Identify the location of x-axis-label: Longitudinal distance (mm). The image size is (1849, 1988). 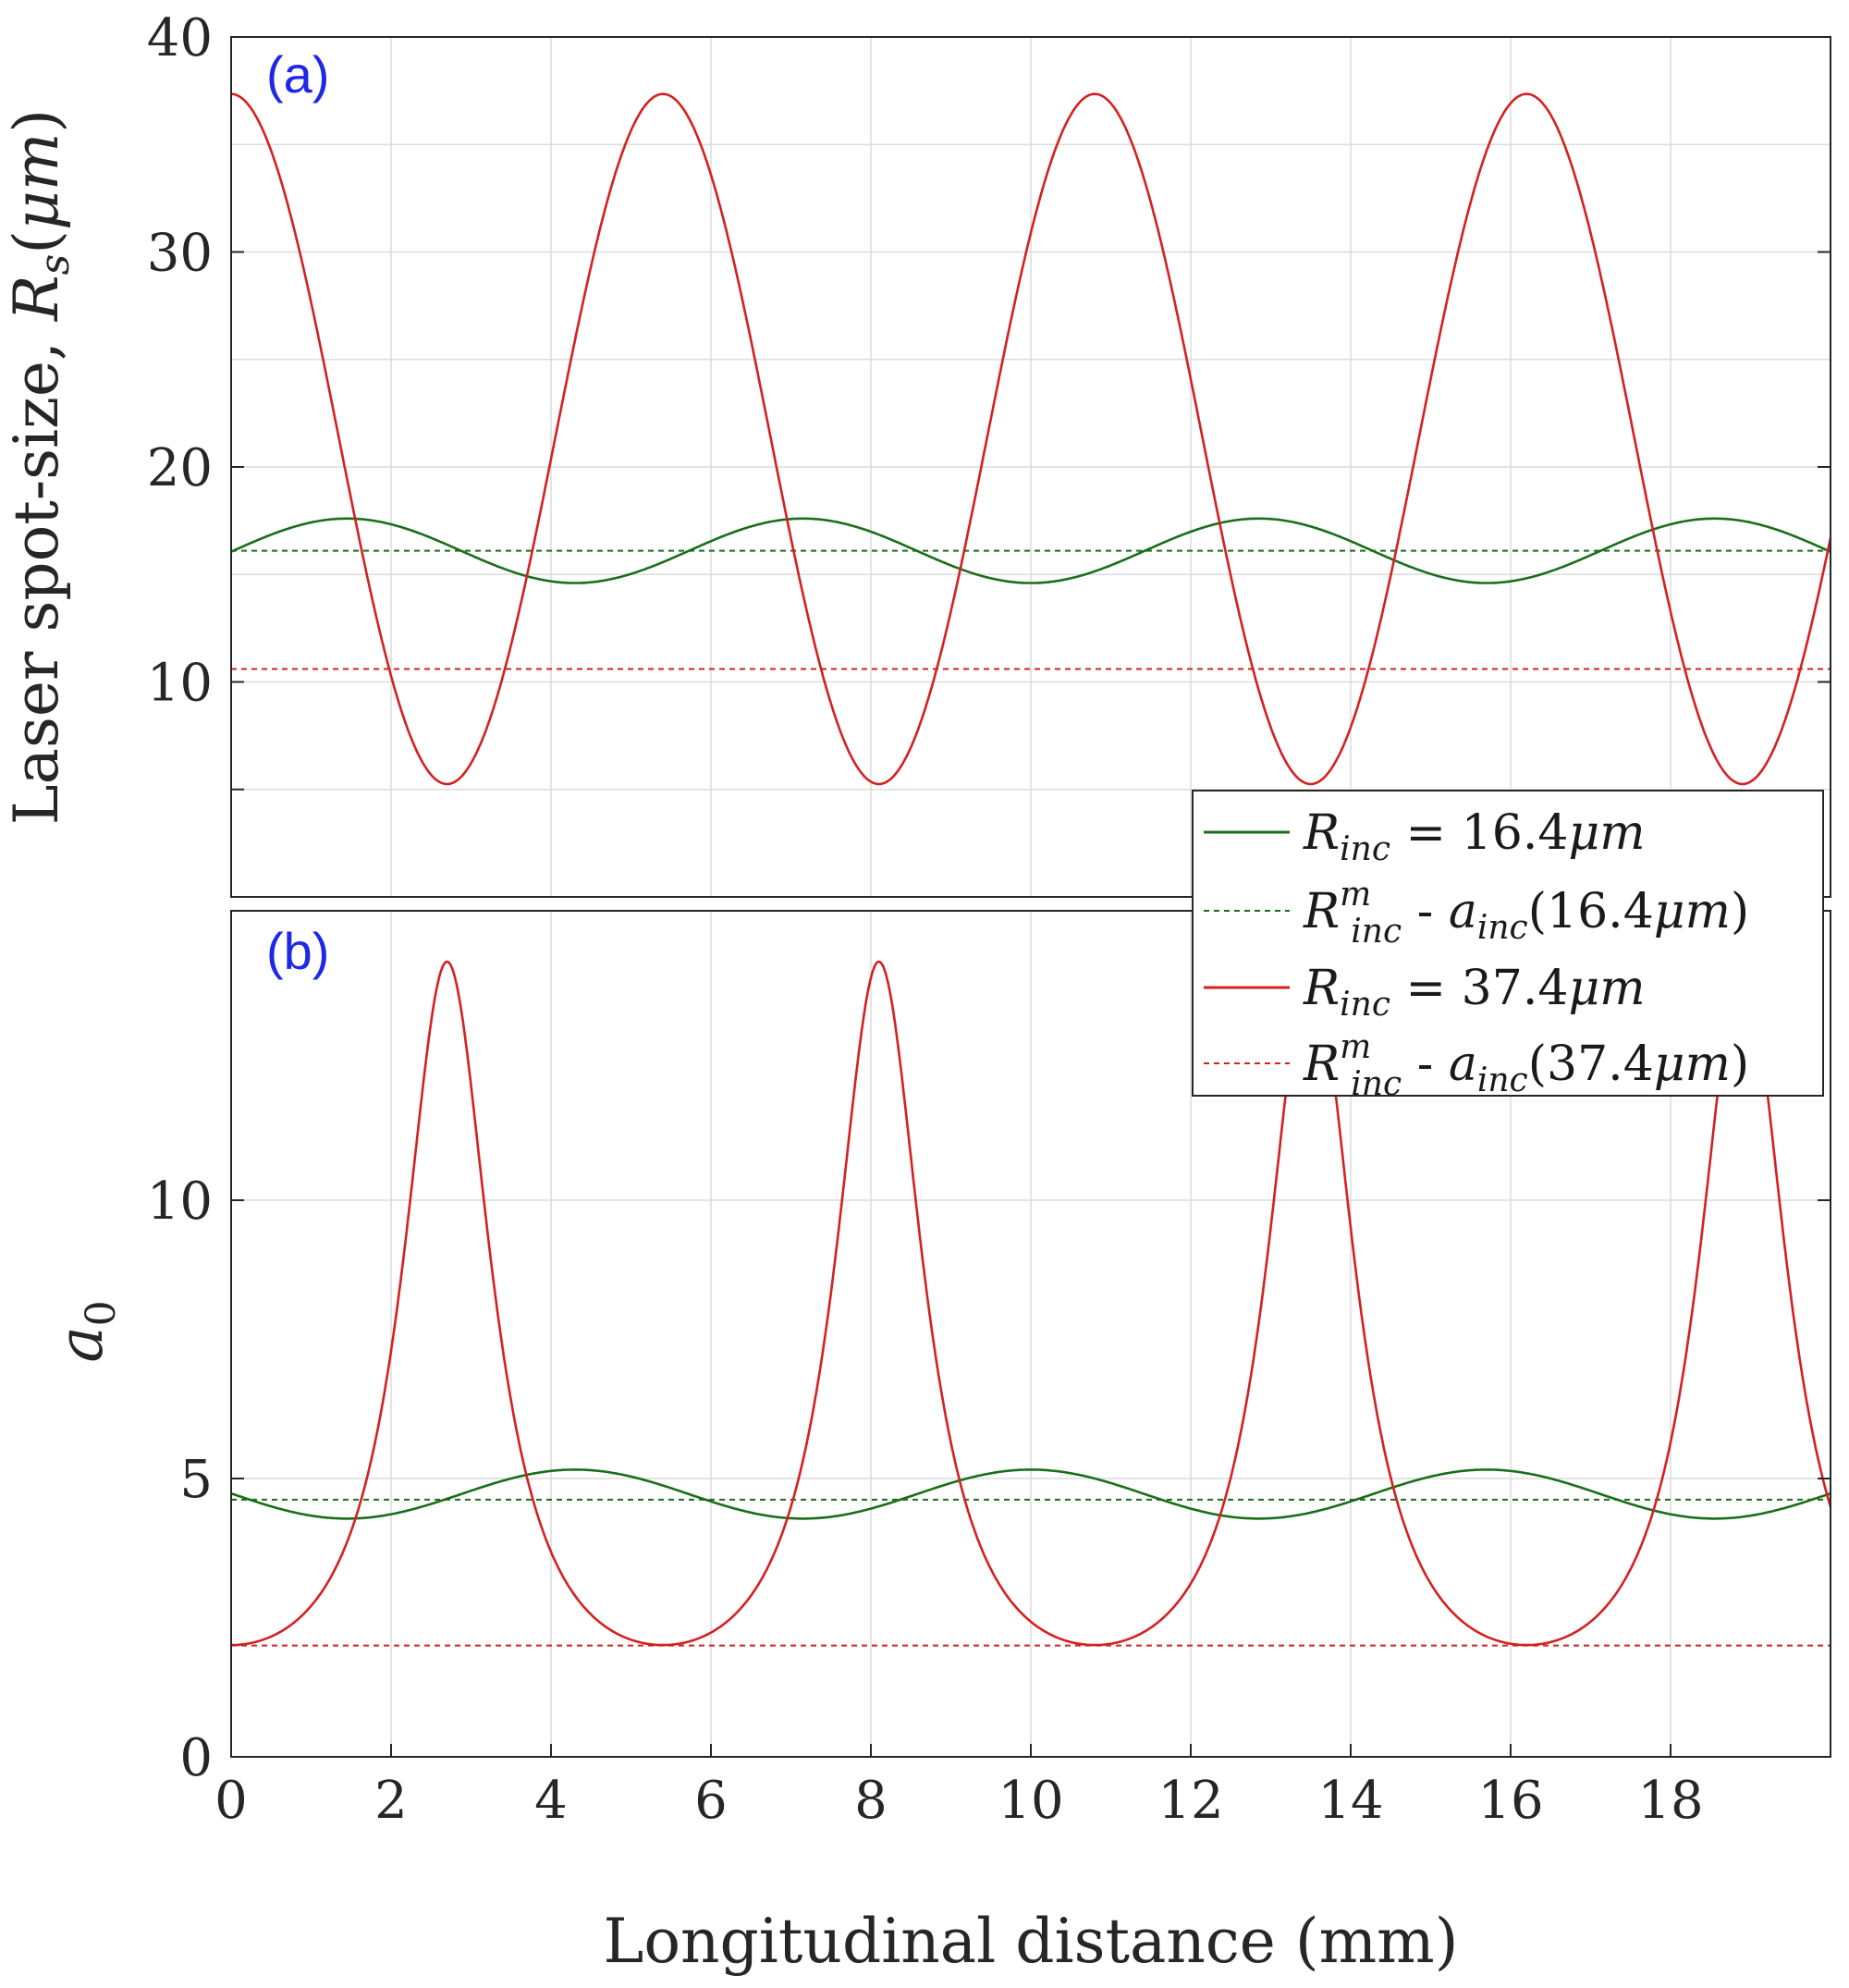
(1030, 1941).